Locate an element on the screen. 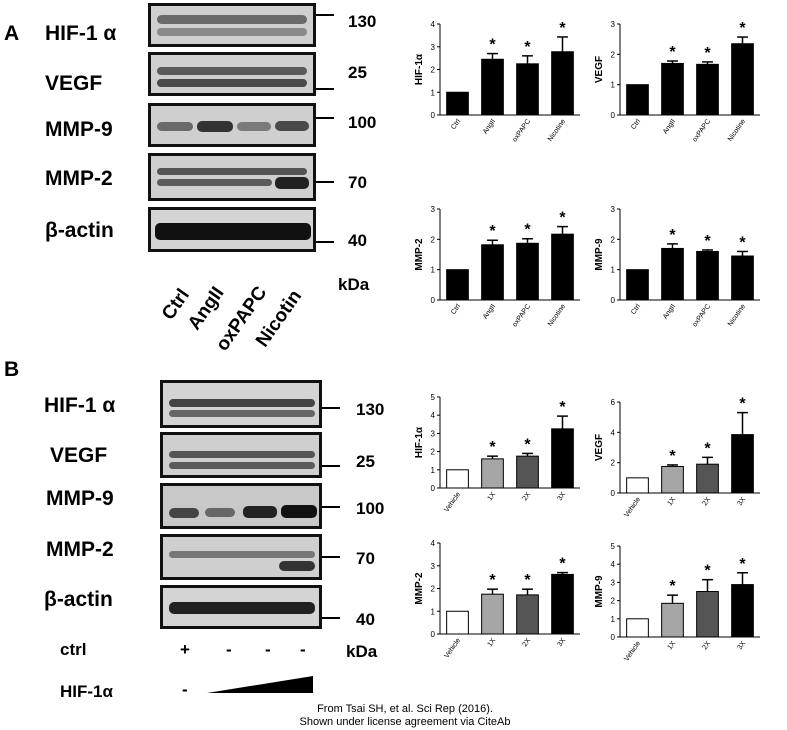 The height and width of the screenshot is (730, 787). panel-a-protein-mmp9: MMP-9 is located at coordinates (79, 129).